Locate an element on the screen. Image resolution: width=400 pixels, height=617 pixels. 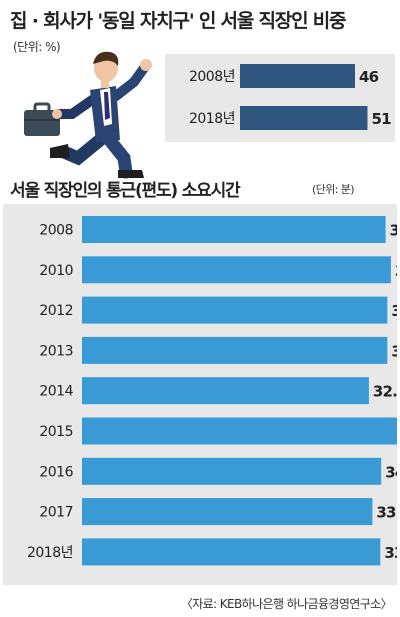
top-chart-category-label: 2018년 is located at coordinates (212, 119).